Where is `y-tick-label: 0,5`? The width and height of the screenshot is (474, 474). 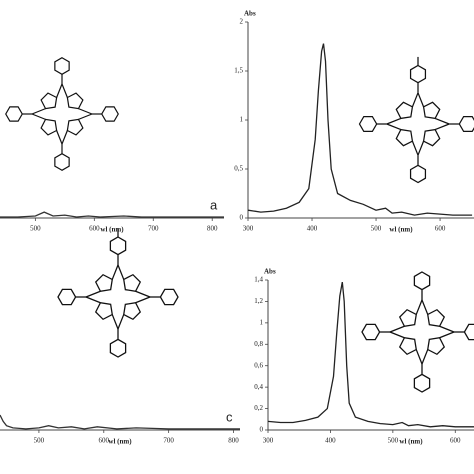
y-tick-label: 0,5 is located at coordinates (238, 169).